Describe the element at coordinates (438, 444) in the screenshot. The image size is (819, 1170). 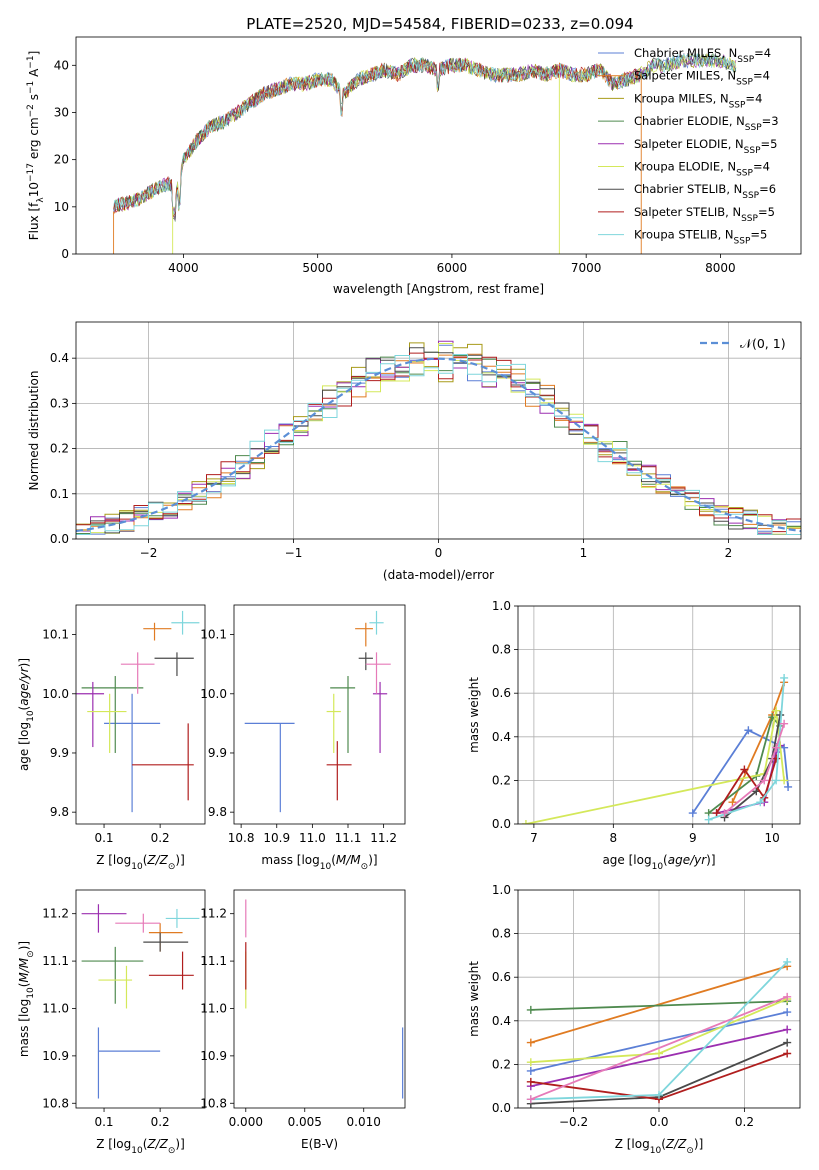
I see `histogram-step` at that location.